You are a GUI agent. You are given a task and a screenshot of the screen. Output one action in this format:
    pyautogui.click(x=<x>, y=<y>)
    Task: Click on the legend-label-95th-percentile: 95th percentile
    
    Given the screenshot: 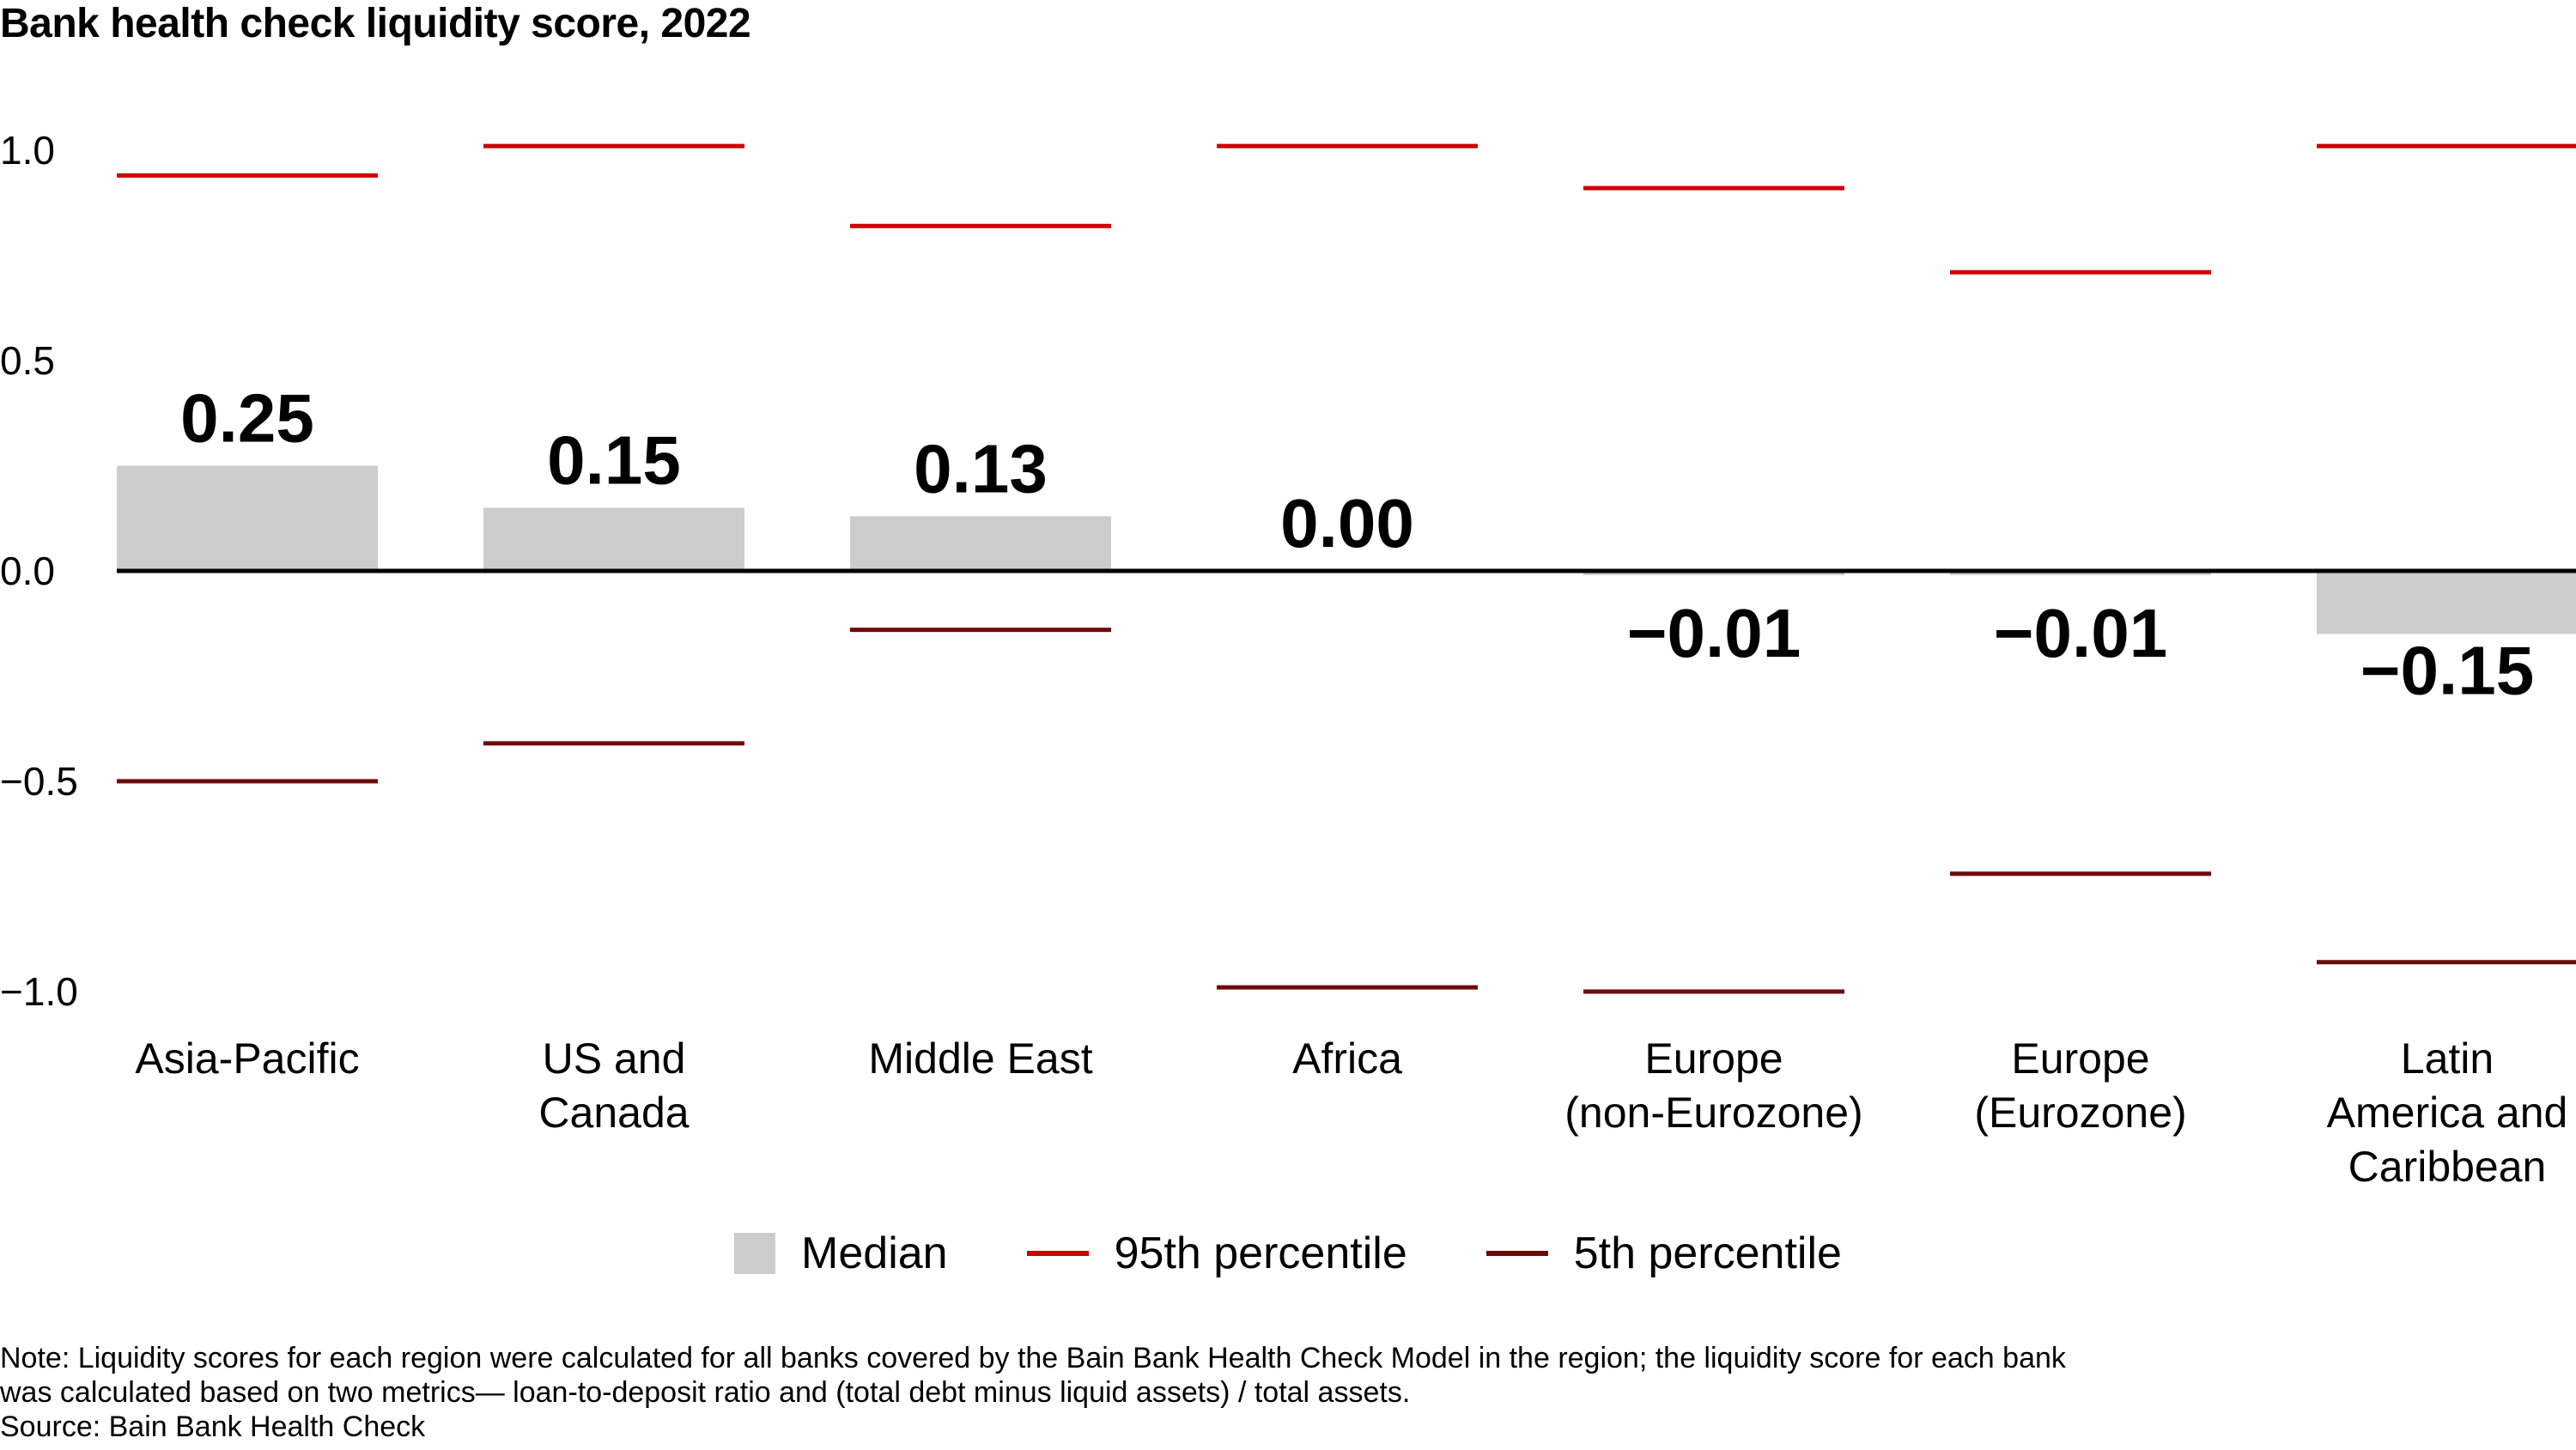 What is the action you would take?
    pyautogui.click(x=1261, y=1254)
    